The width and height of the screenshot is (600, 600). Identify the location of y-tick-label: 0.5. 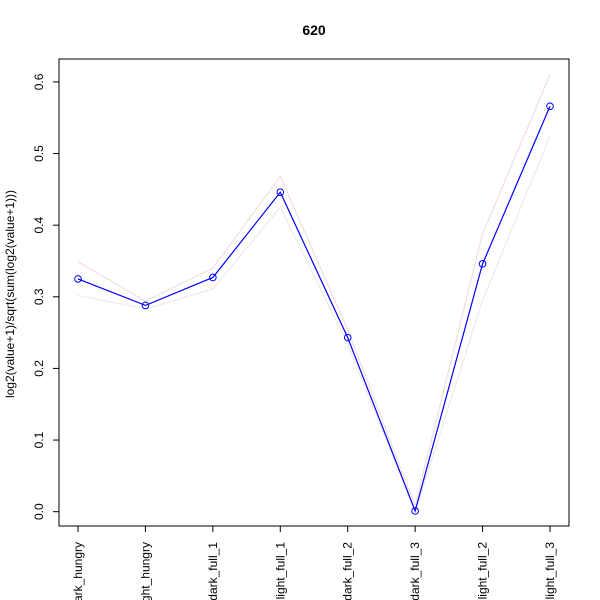
(39, 153).